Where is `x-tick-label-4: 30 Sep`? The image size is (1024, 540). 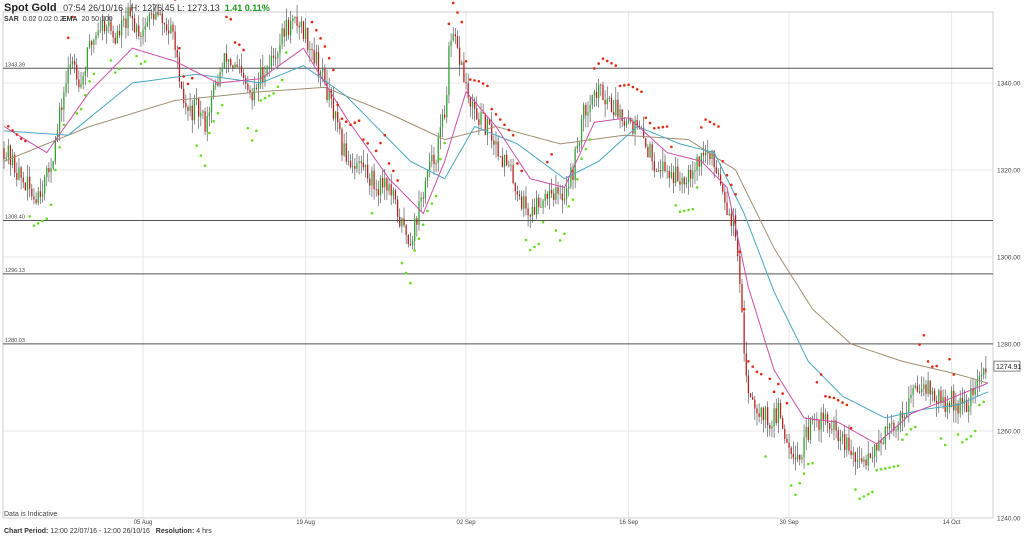 x-tick-label-4: 30 Sep is located at coordinates (790, 523).